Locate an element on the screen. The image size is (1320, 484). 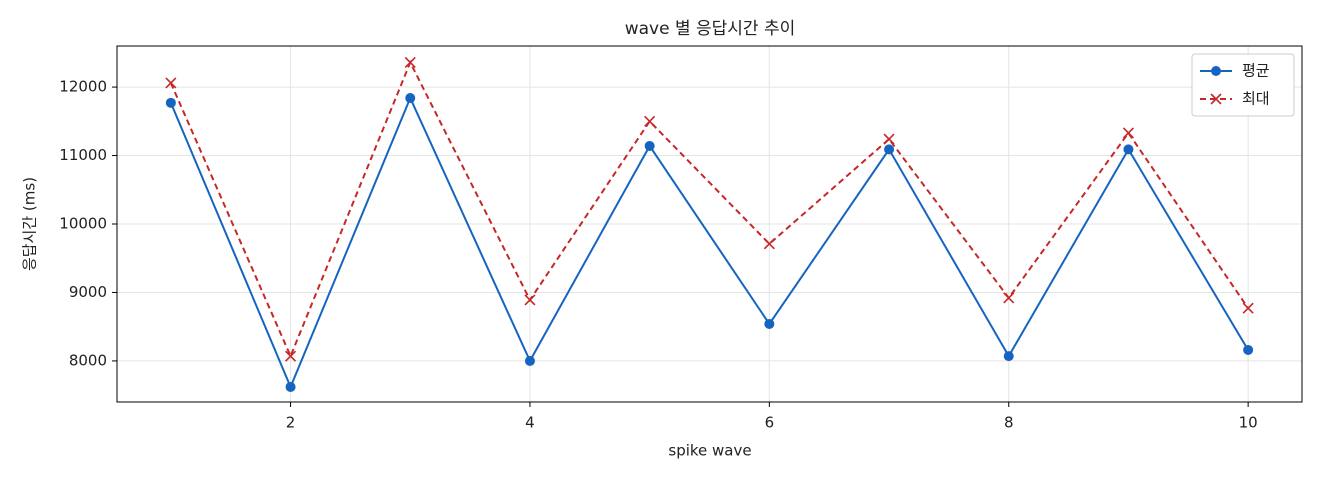
x-tick-label: 6 is located at coordinates (770, 423).